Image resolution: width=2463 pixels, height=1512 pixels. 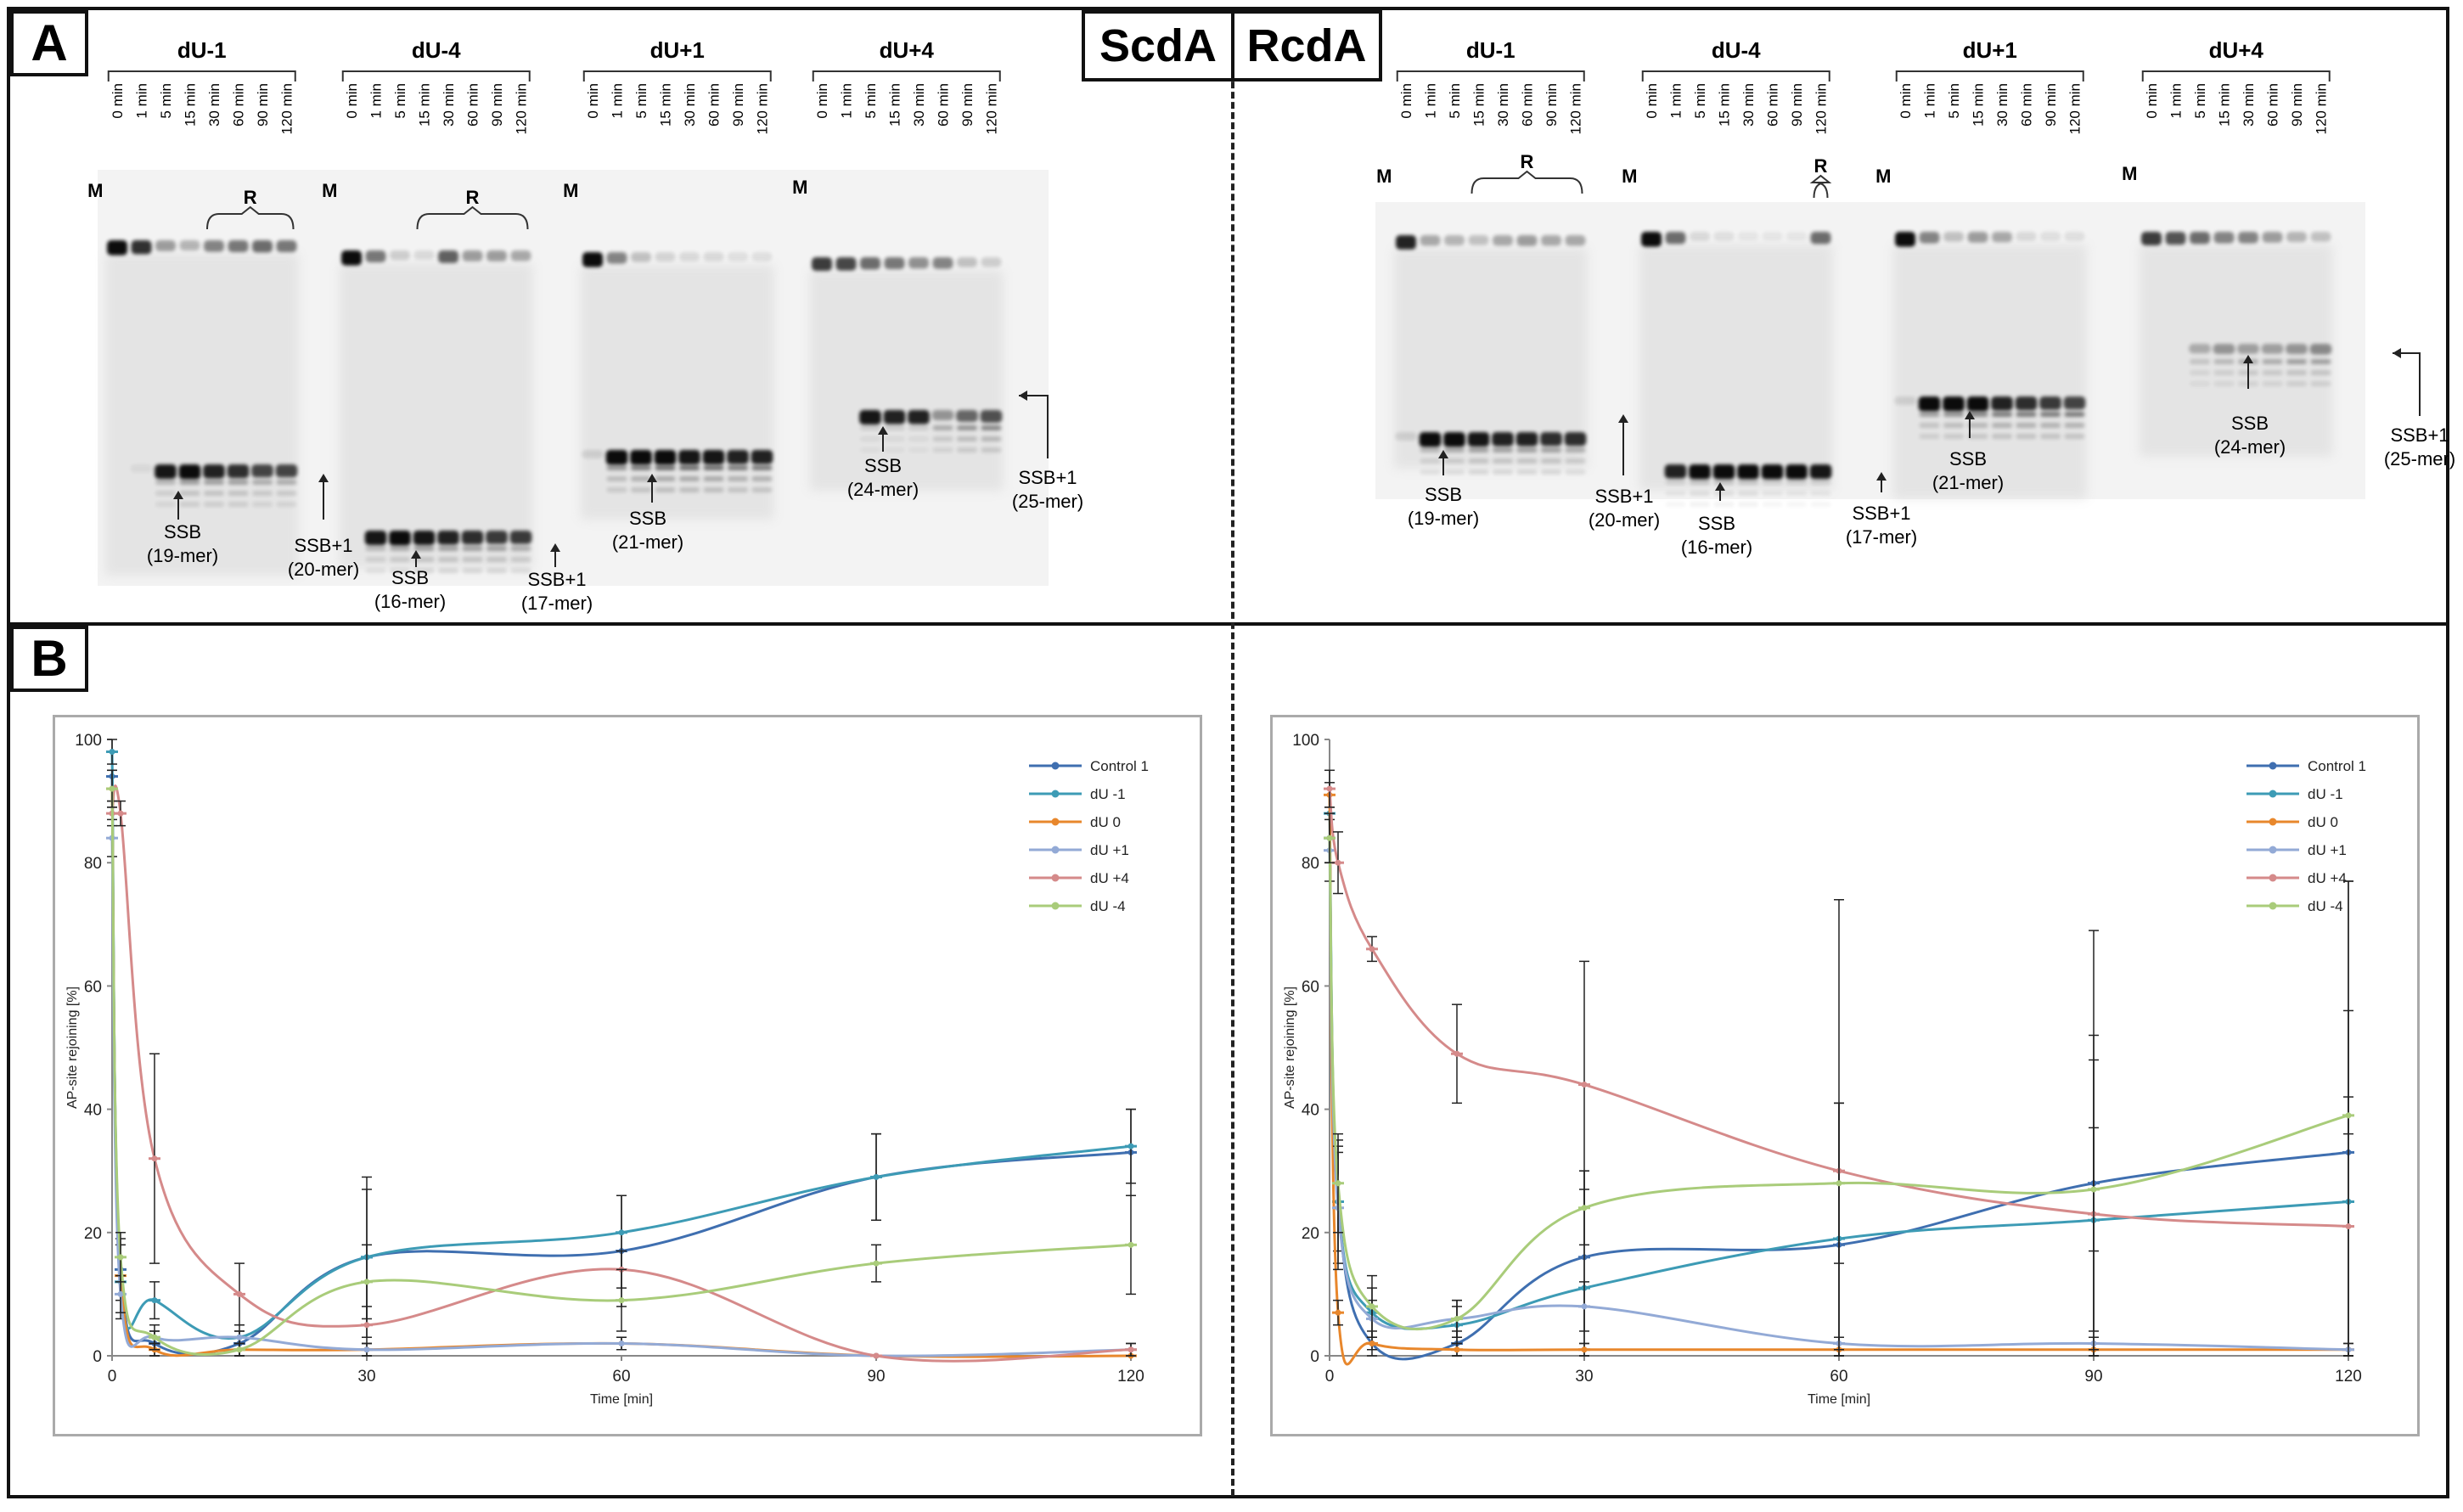 What do you see at coordinates (436, 50) in the screenshot?
I see `group-label: dU-4` at bounding box center [436, 50].